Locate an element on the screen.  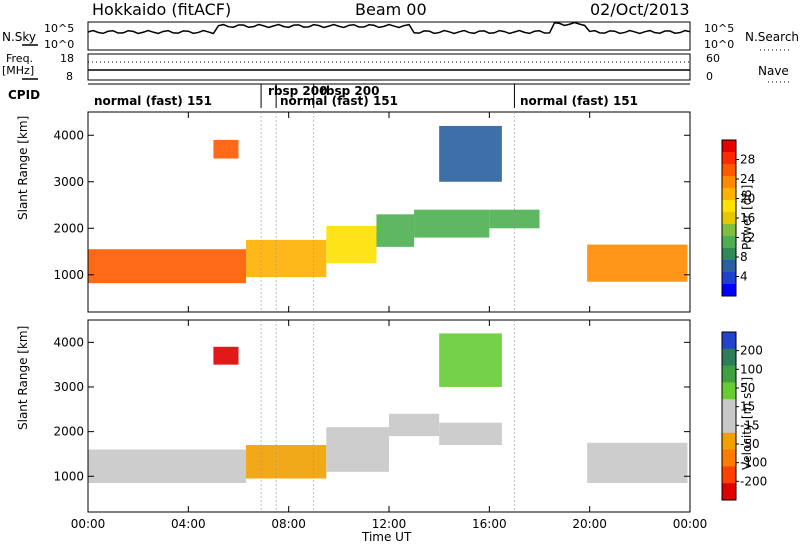
power-colorbar-tick-label: 24 is located at coordinates (747, 179).